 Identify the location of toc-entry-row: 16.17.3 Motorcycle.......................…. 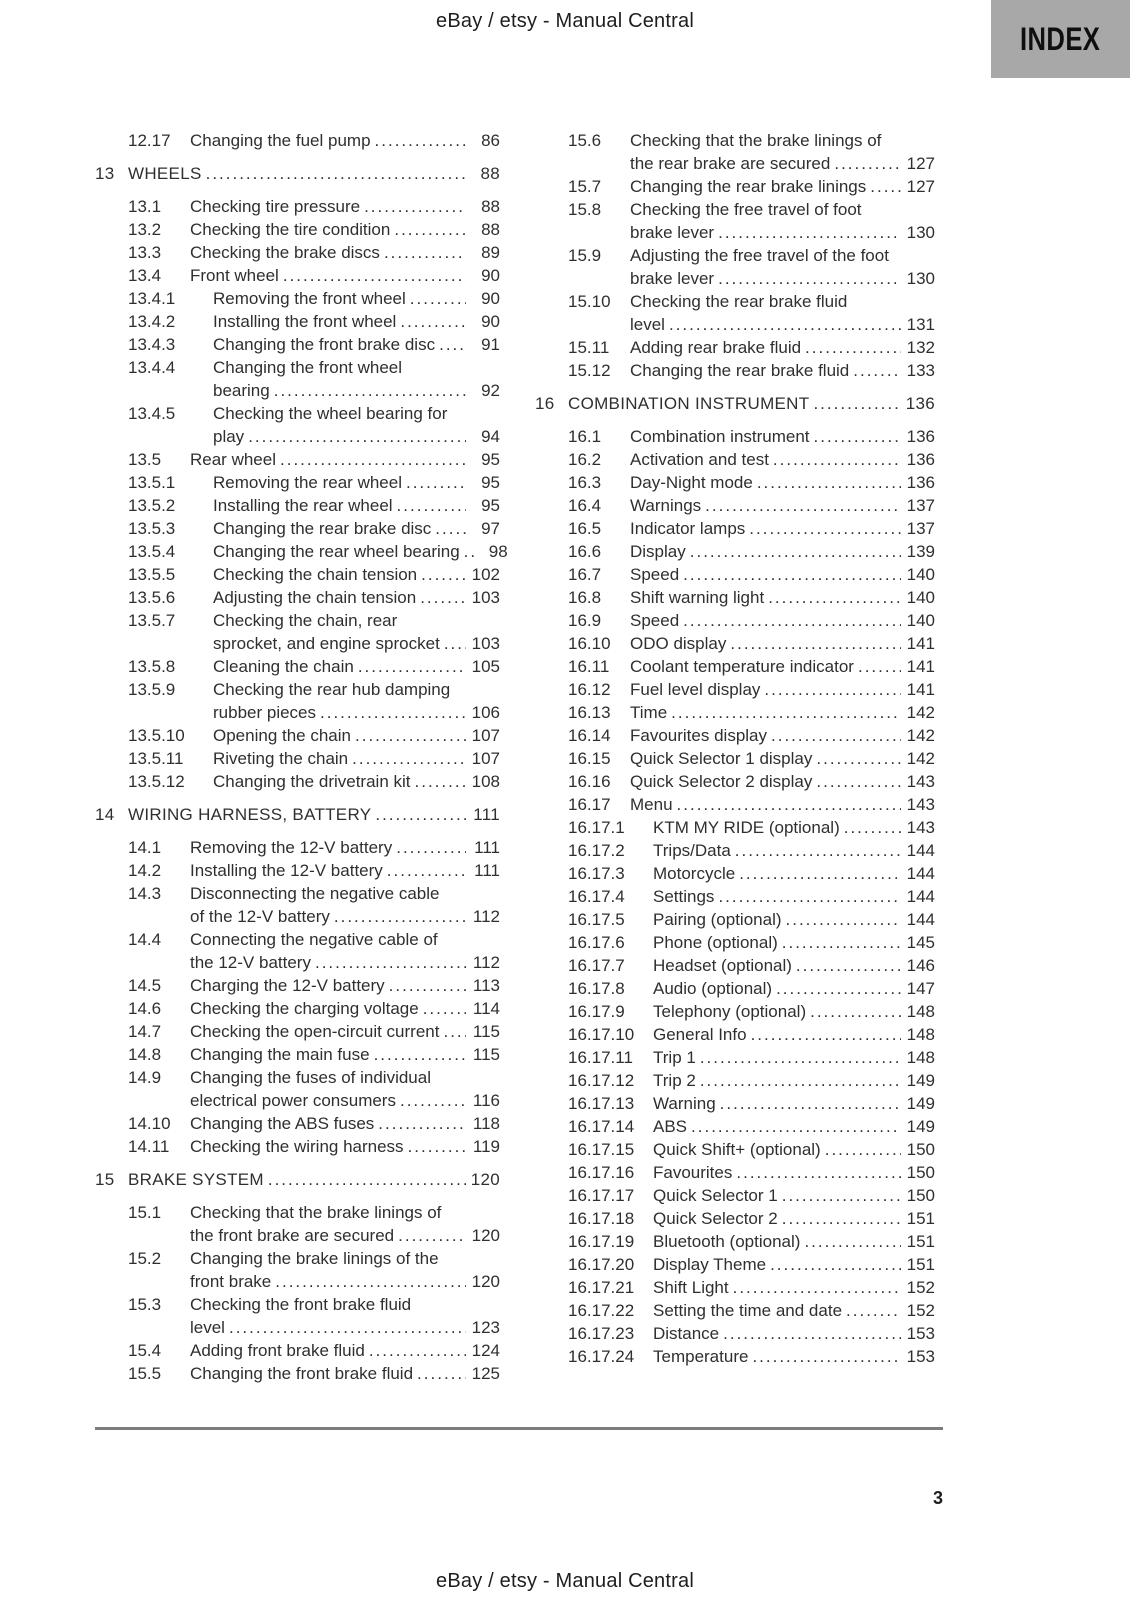
(751, 873).